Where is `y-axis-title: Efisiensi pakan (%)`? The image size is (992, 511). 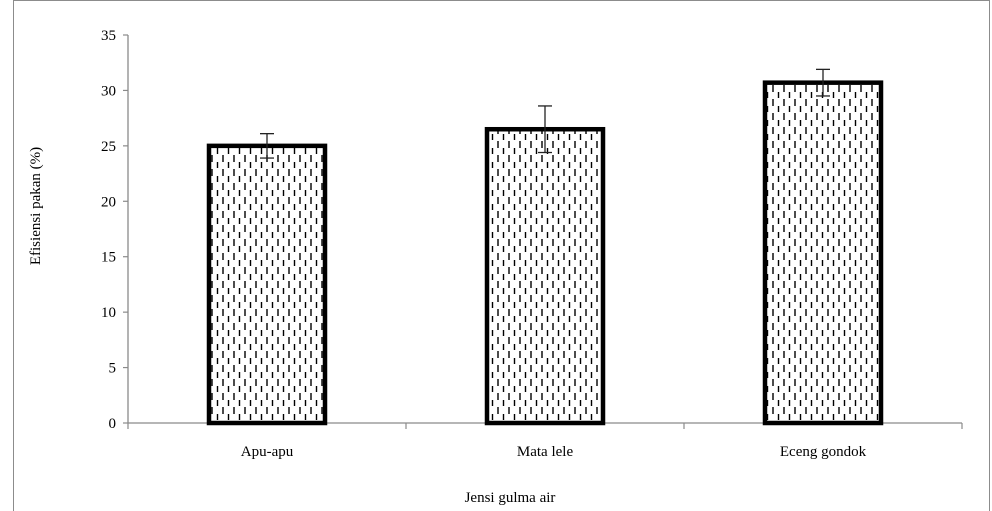
y-axis-title: Efisiensi pakan (%) is located at coordinates (36, 206).